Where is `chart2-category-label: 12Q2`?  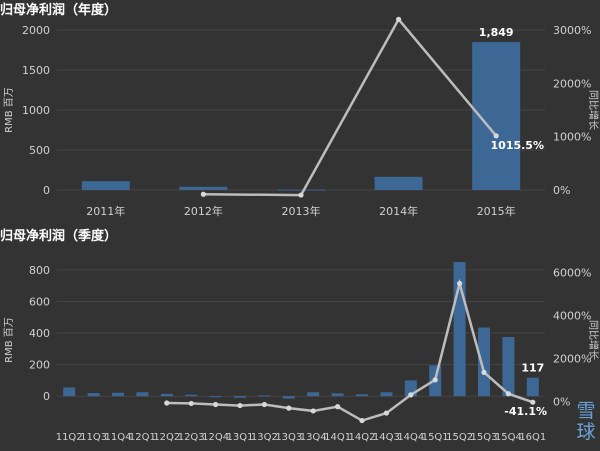
chart2-category-label: 12Q2 is located at coordinates (166, 437).